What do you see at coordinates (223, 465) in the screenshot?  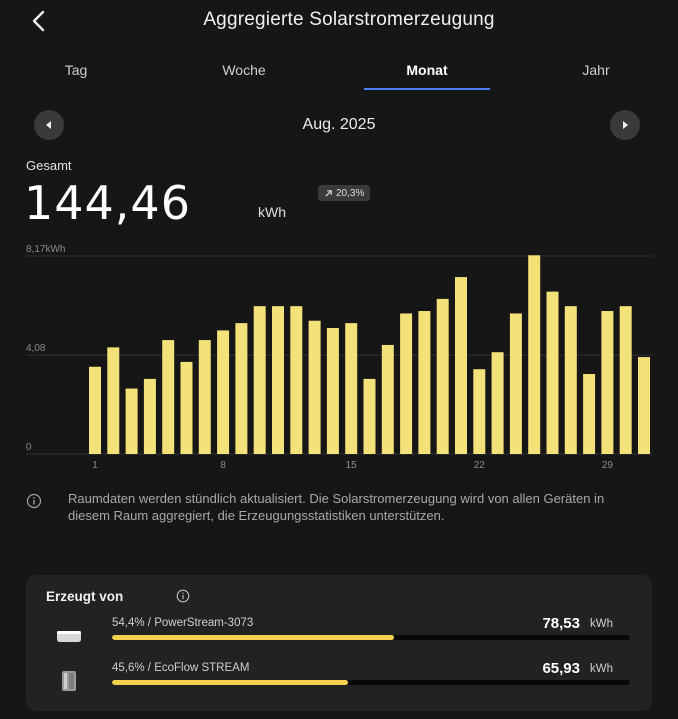 I see `x-tick-label: 8` at bounding box center [223, 465].